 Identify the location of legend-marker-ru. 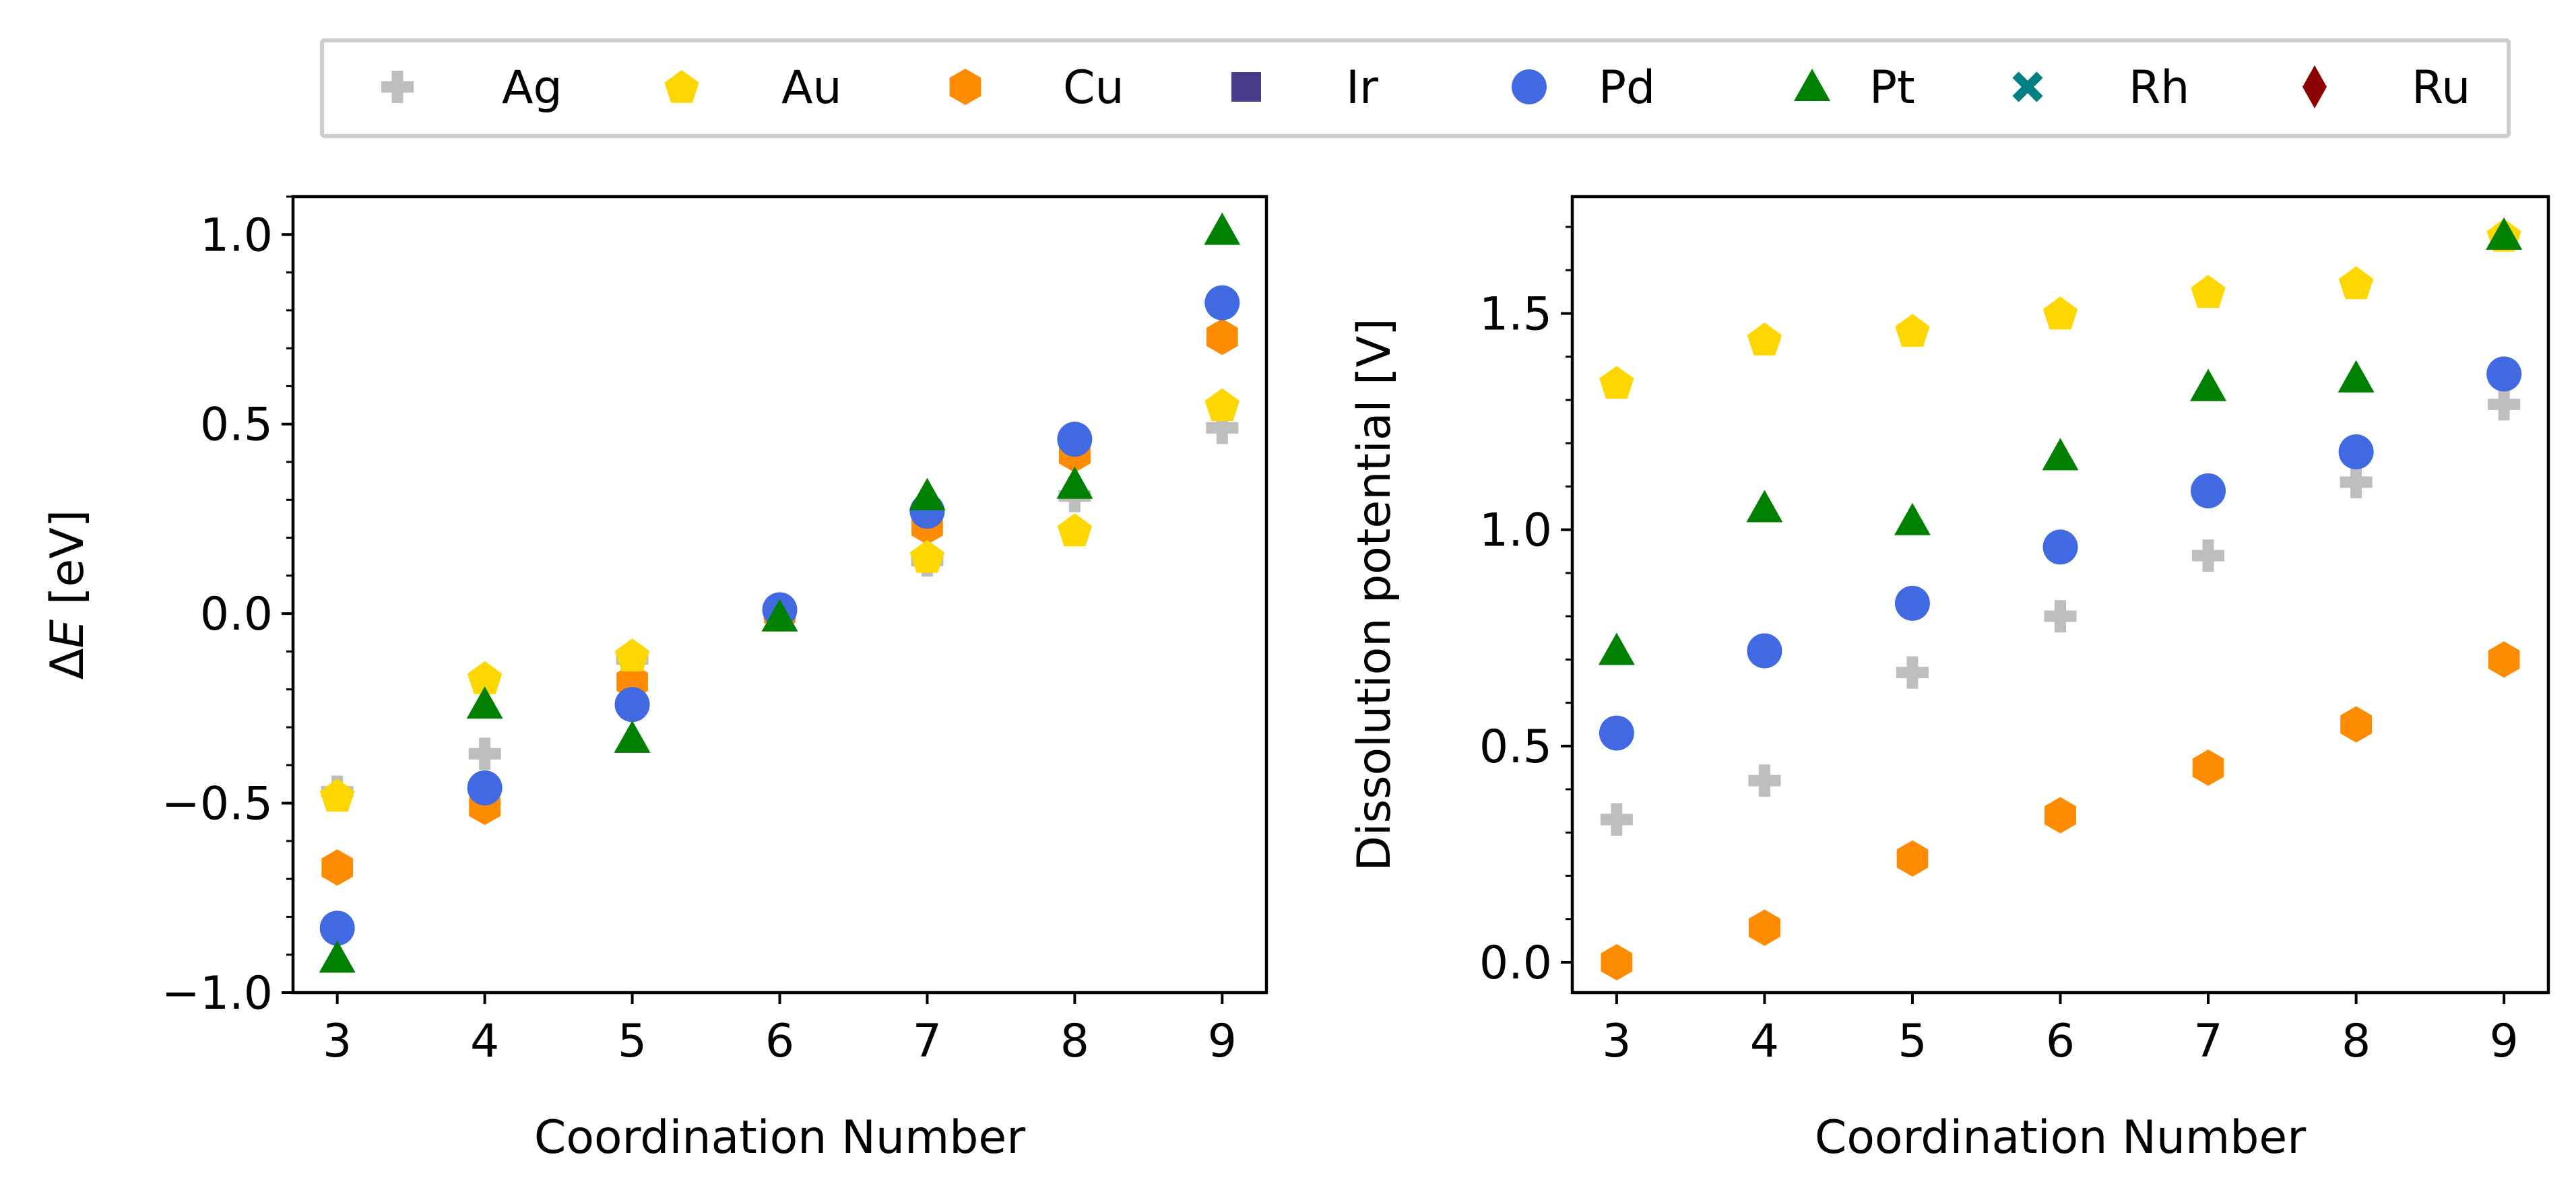
(2315, 87).